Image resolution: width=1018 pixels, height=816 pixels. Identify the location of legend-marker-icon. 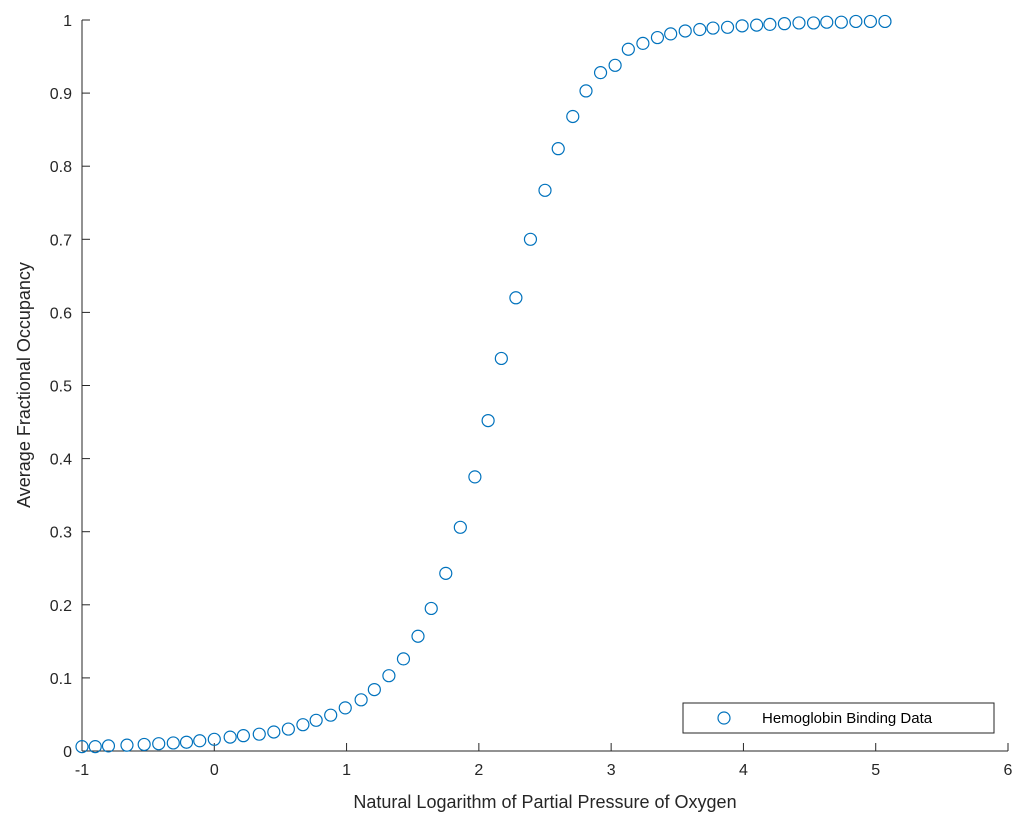
(724, 718).